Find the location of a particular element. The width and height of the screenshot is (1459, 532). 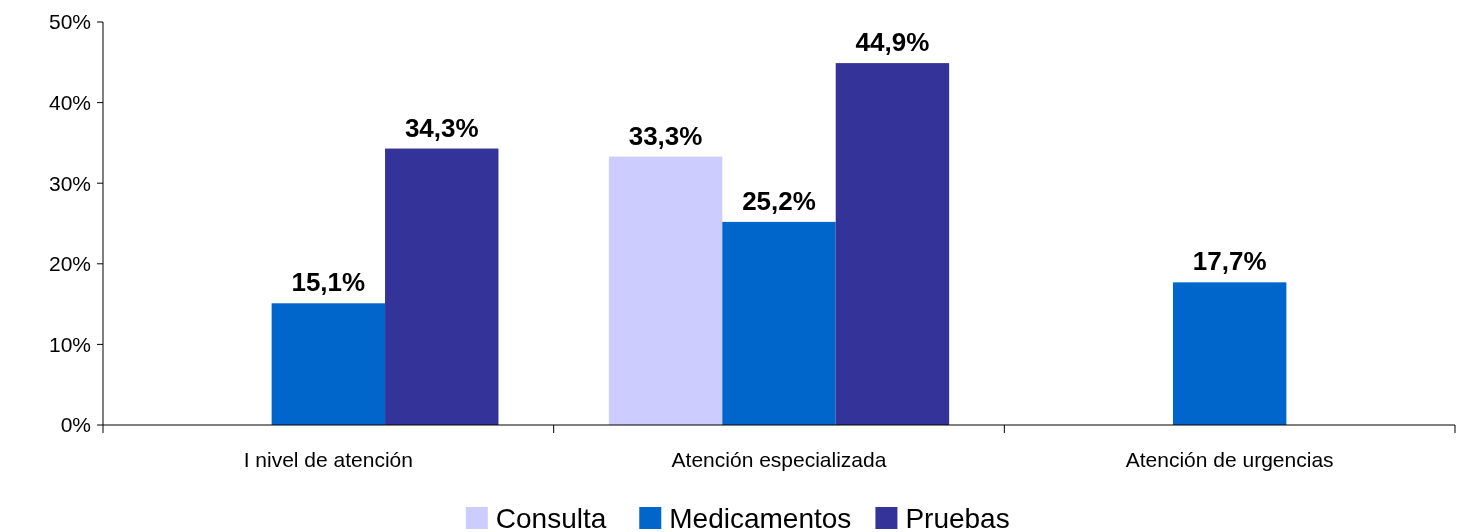

y-tick-label: 30% is located at coordinates (69, 183).